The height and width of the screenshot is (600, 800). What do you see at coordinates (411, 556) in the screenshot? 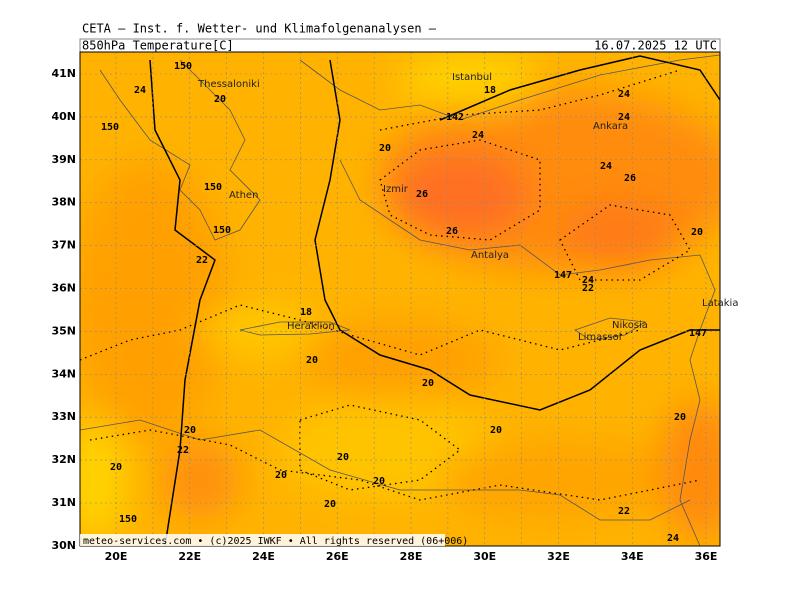
I see `lon-label: 28E` at bounding box center [411, 556].